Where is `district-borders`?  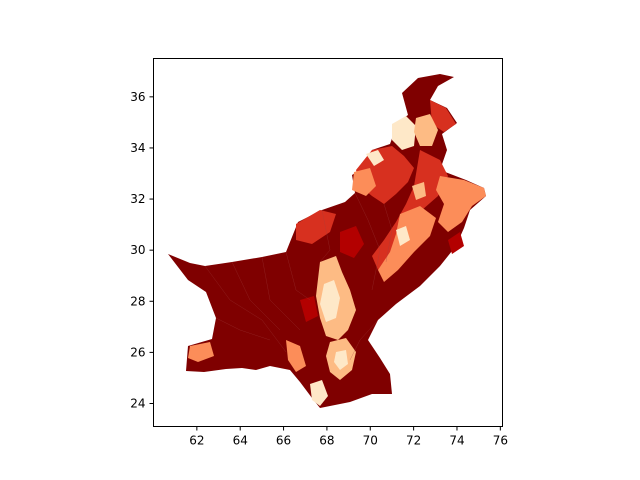 district-borders is located at coordinates (298, 276).